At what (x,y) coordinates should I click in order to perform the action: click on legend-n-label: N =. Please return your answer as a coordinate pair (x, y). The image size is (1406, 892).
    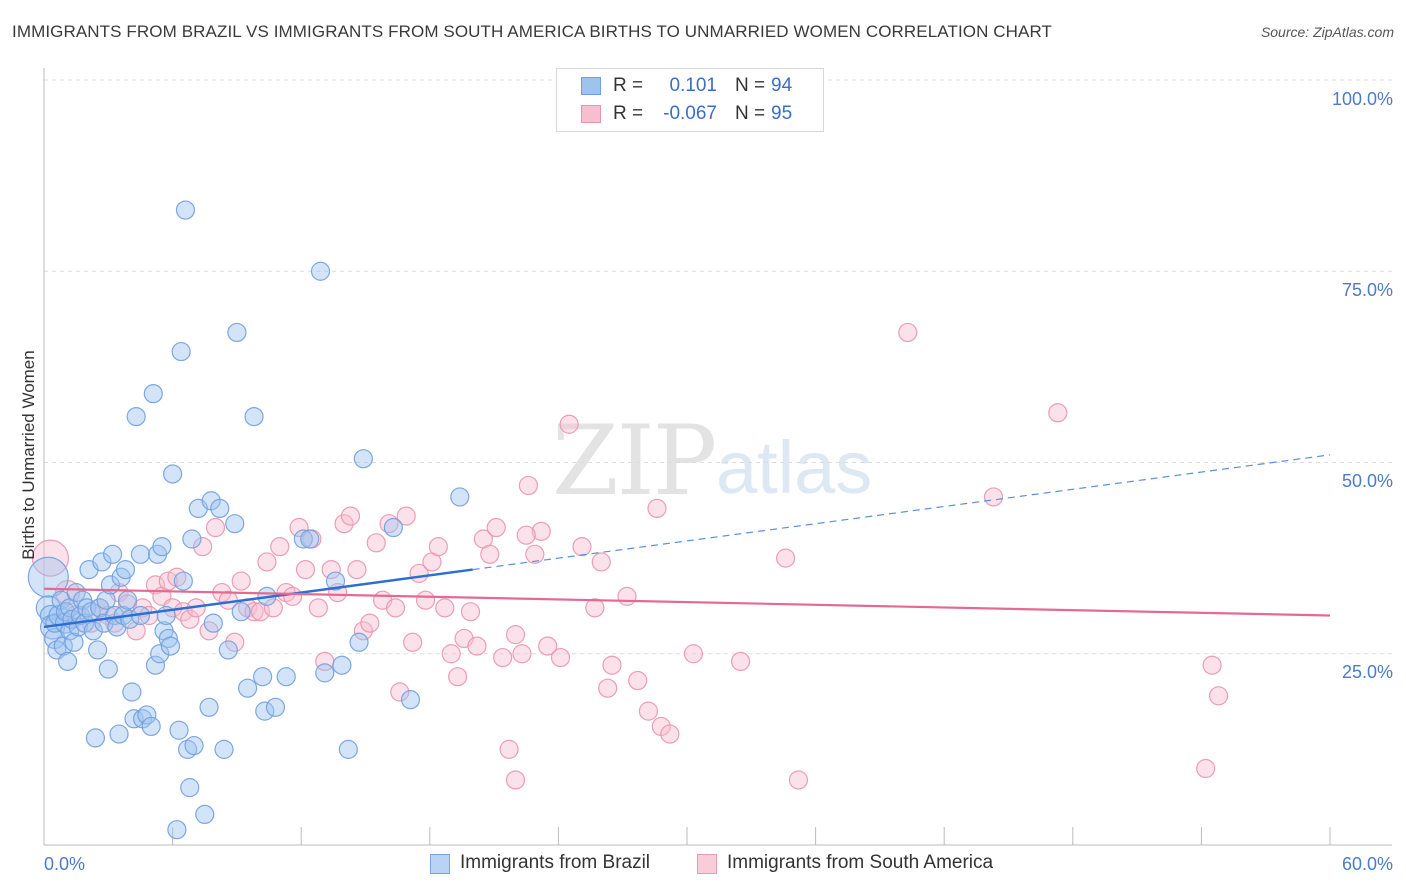
    Looking at the image, I should click on (750, 85).